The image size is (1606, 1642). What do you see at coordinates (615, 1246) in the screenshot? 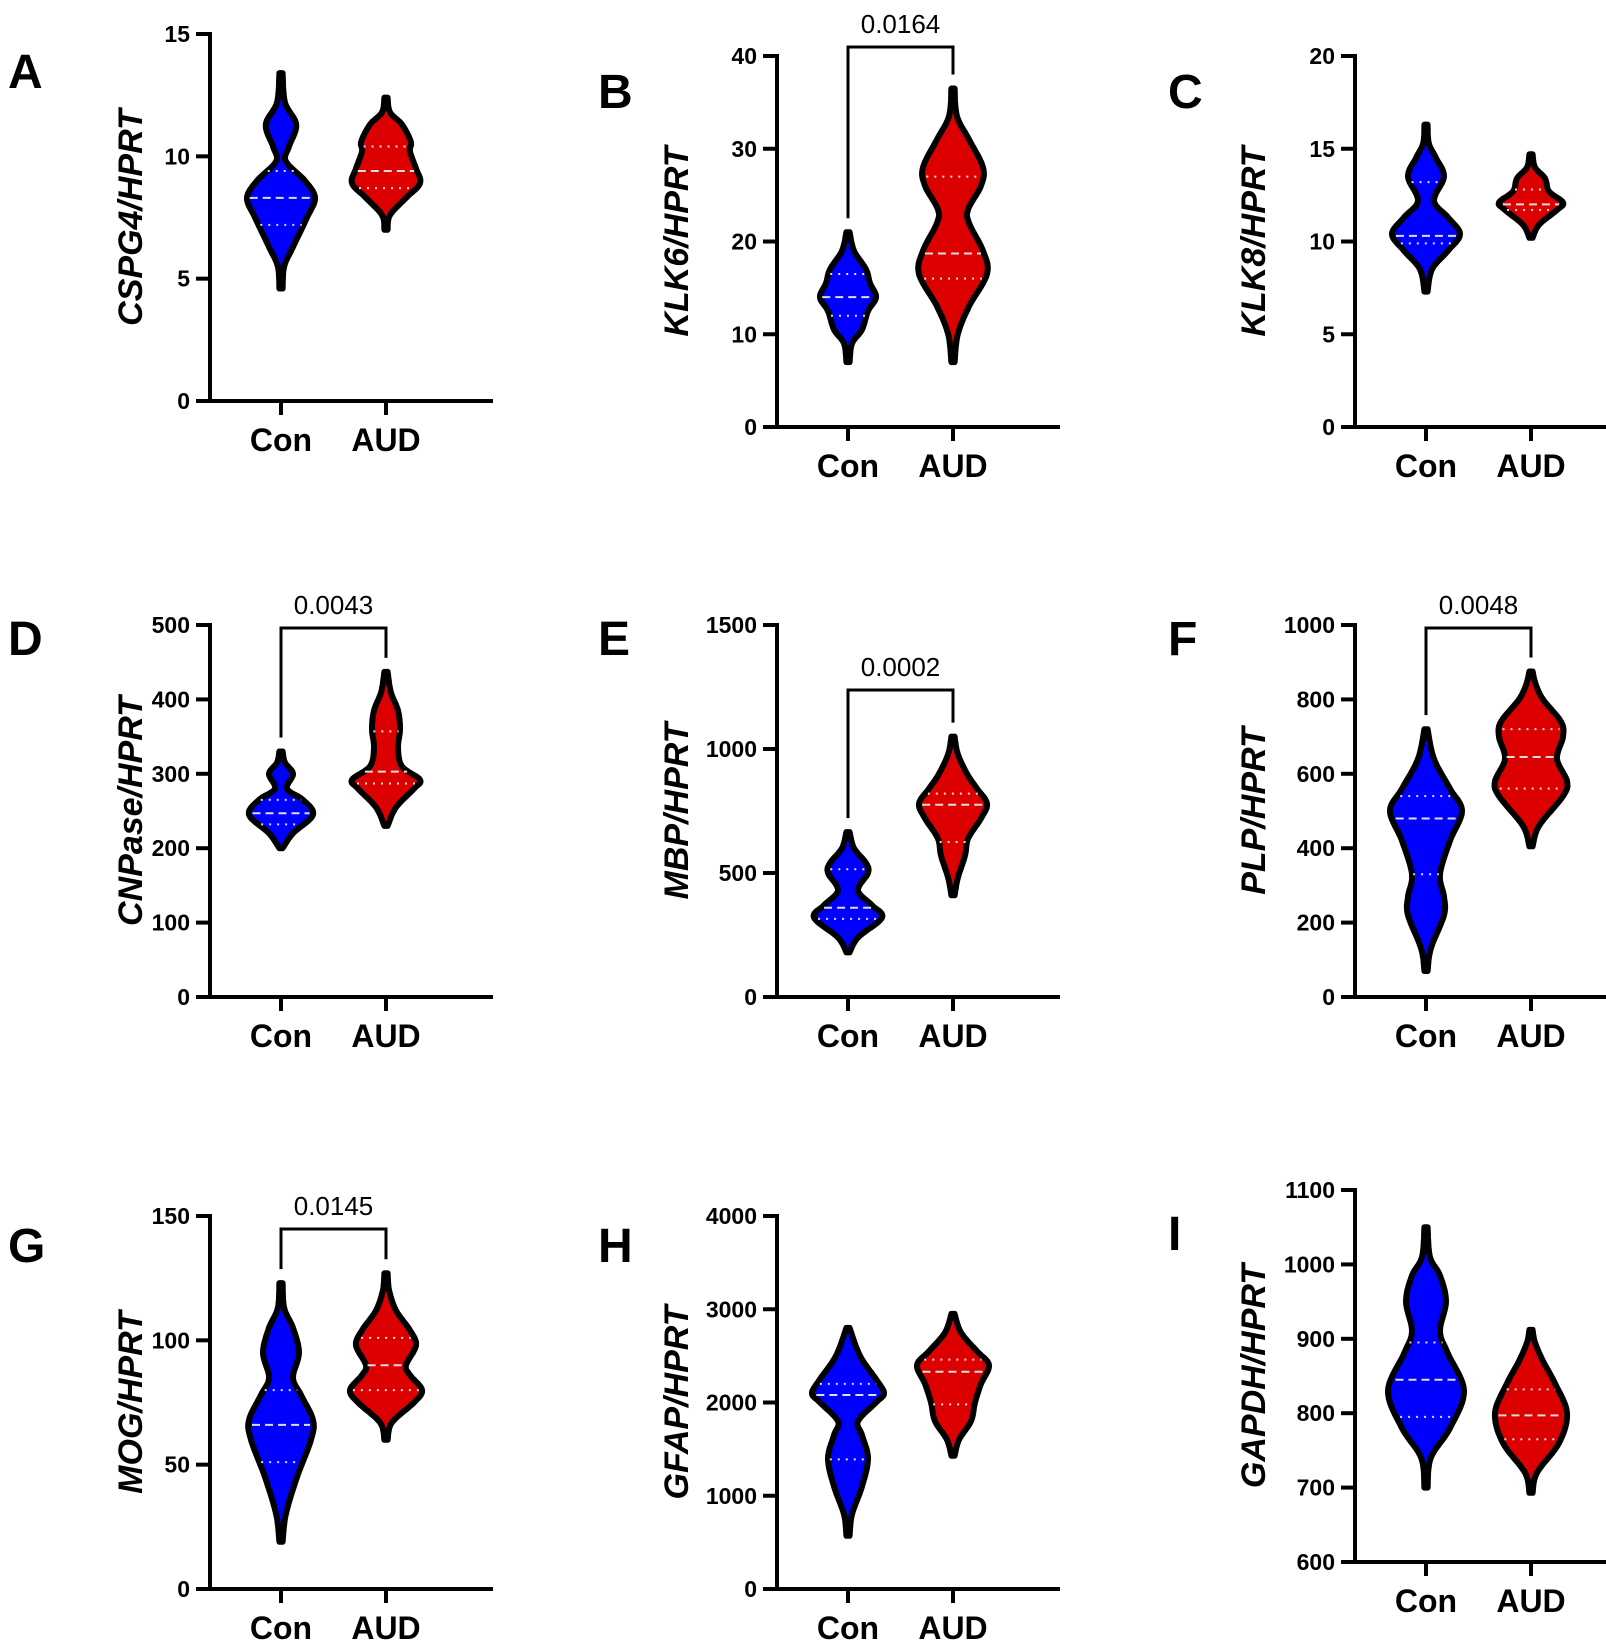
I see `panel-letter: H` at bounding box center [615, 1246].